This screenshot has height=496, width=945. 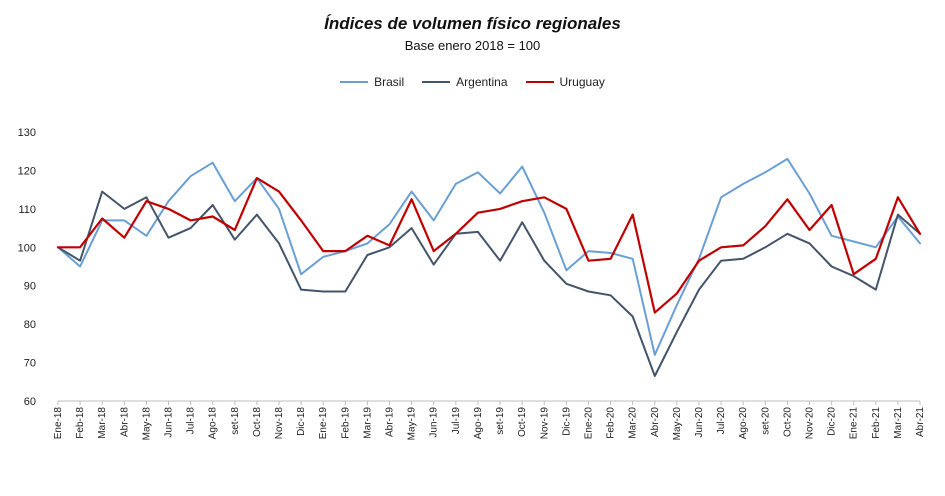 What do you see at coordinates (434, 422) in the screenshot?
I see `x-tick-label: Jun-19` at bounding box center [434, 422].